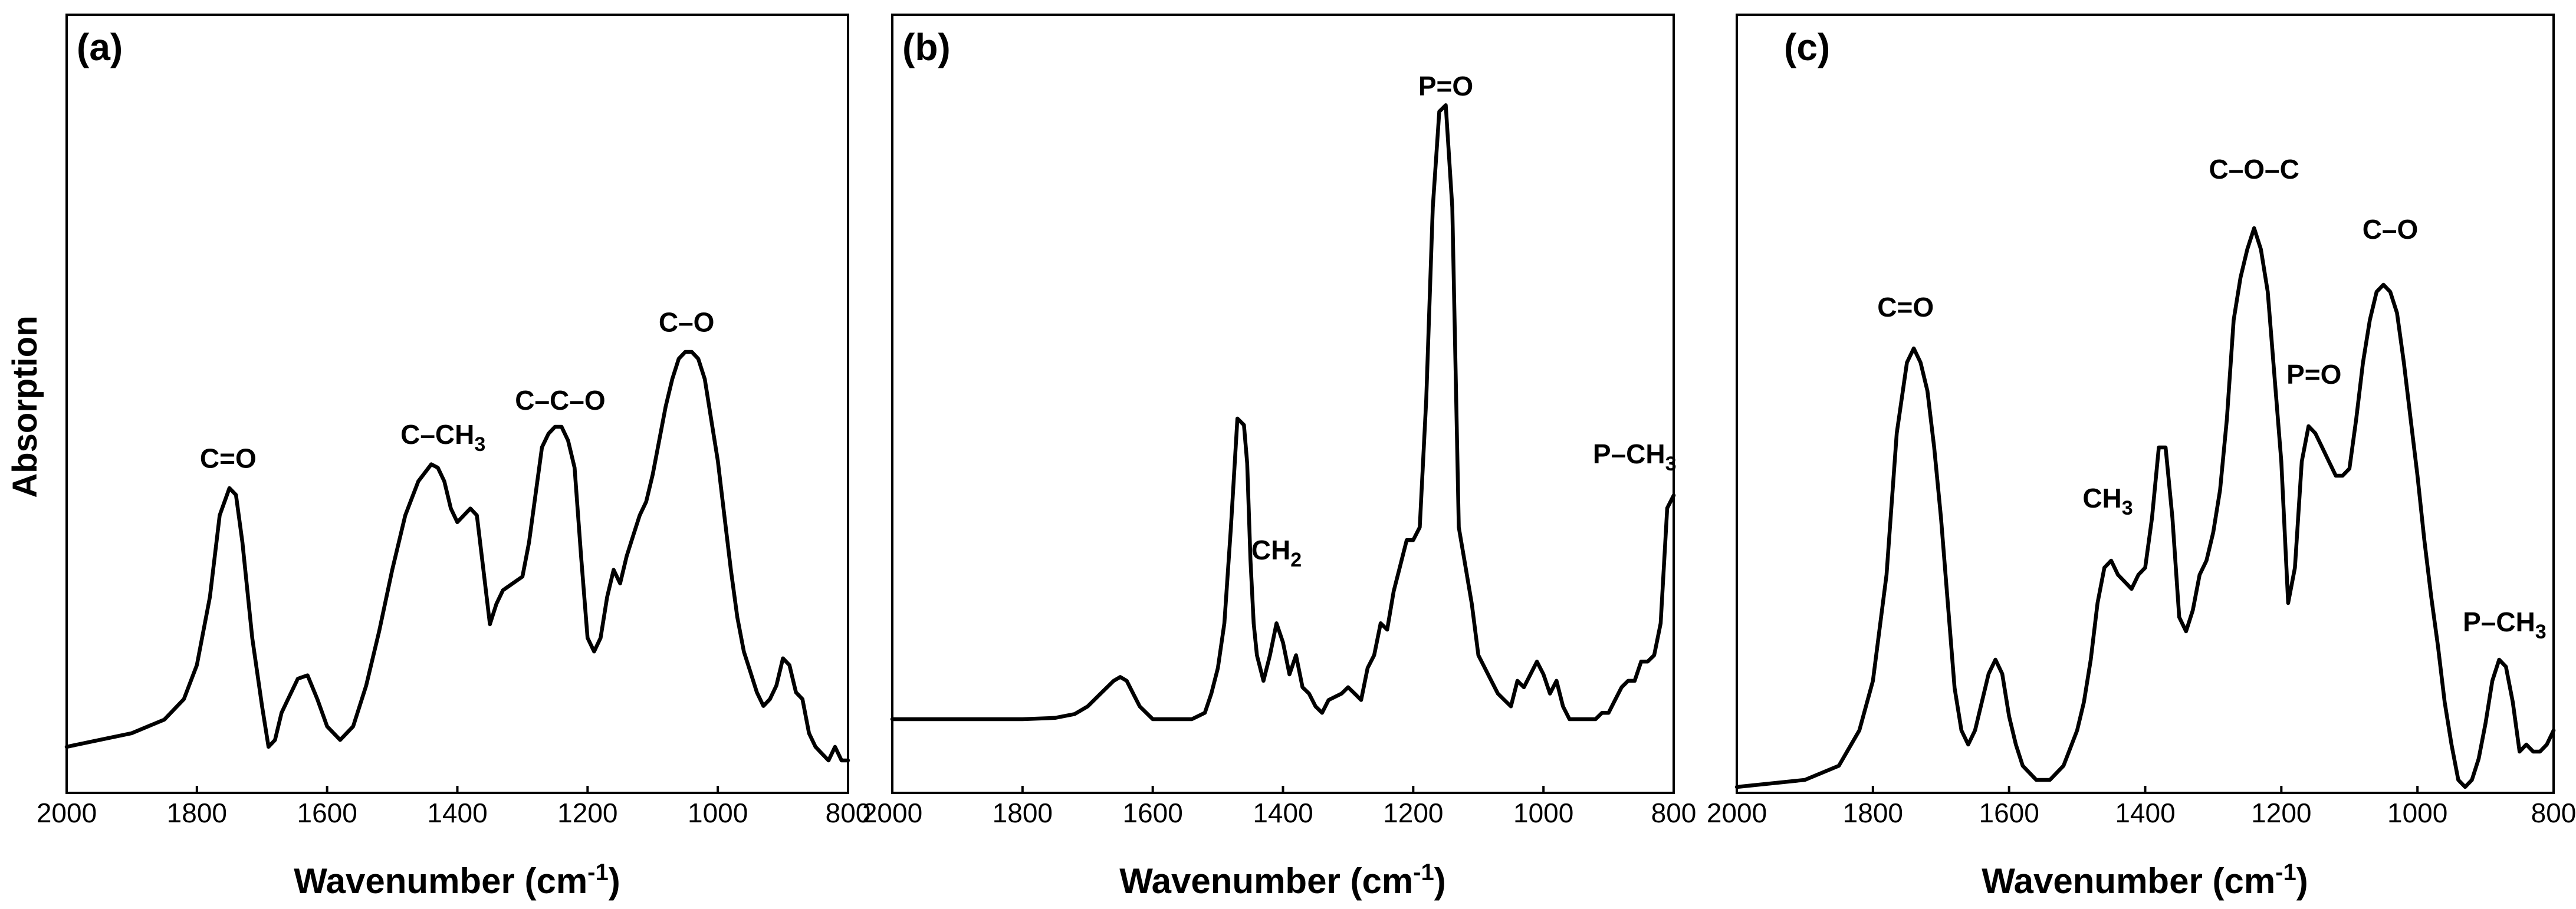  I want to click on spectrum-line-(a), so click(457, 556).